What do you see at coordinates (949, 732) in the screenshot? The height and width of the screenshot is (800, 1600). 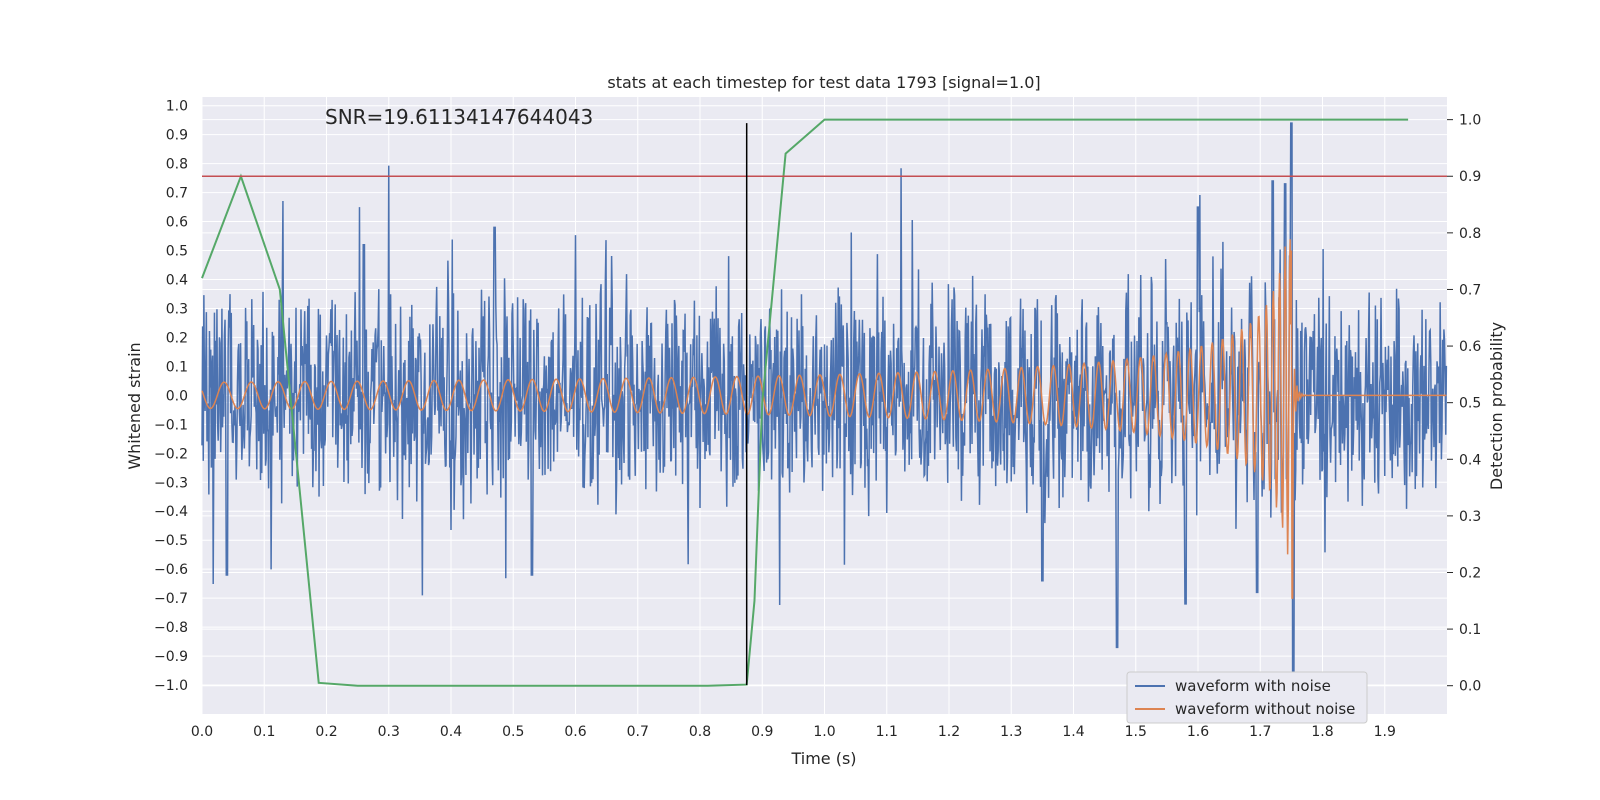 I see `x-tick-label: 1.2` at bounding box center [949, 732].